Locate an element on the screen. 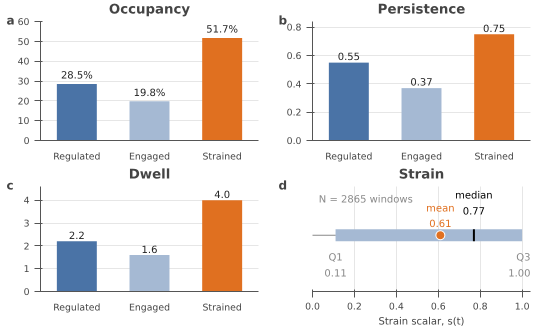 The image size is (550, 334). y-tick-label: 10 is located at coordinates (24, 122).